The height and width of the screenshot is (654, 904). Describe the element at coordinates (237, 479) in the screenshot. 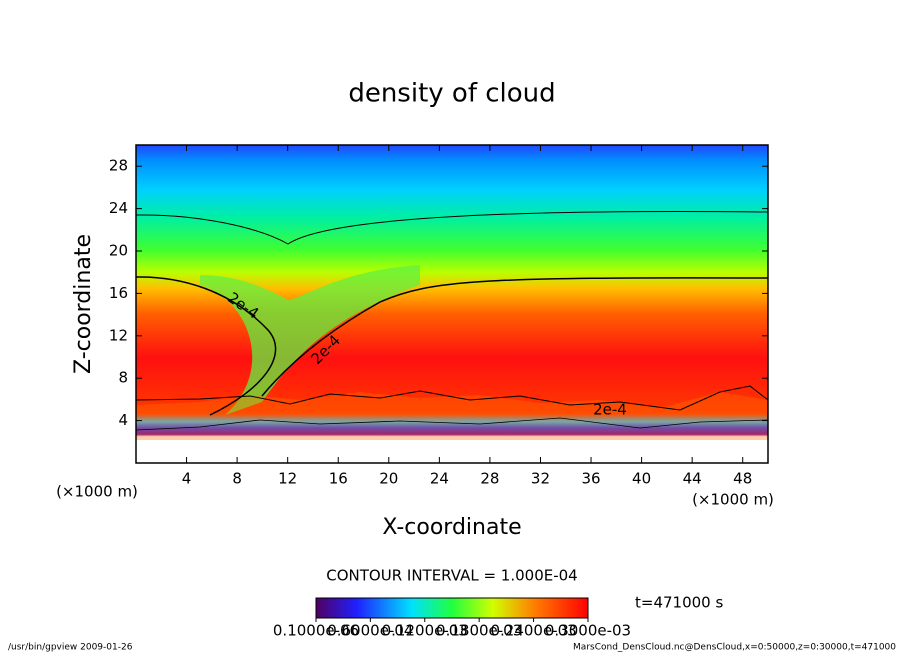

I see `x-tick-label: 8` at that location.